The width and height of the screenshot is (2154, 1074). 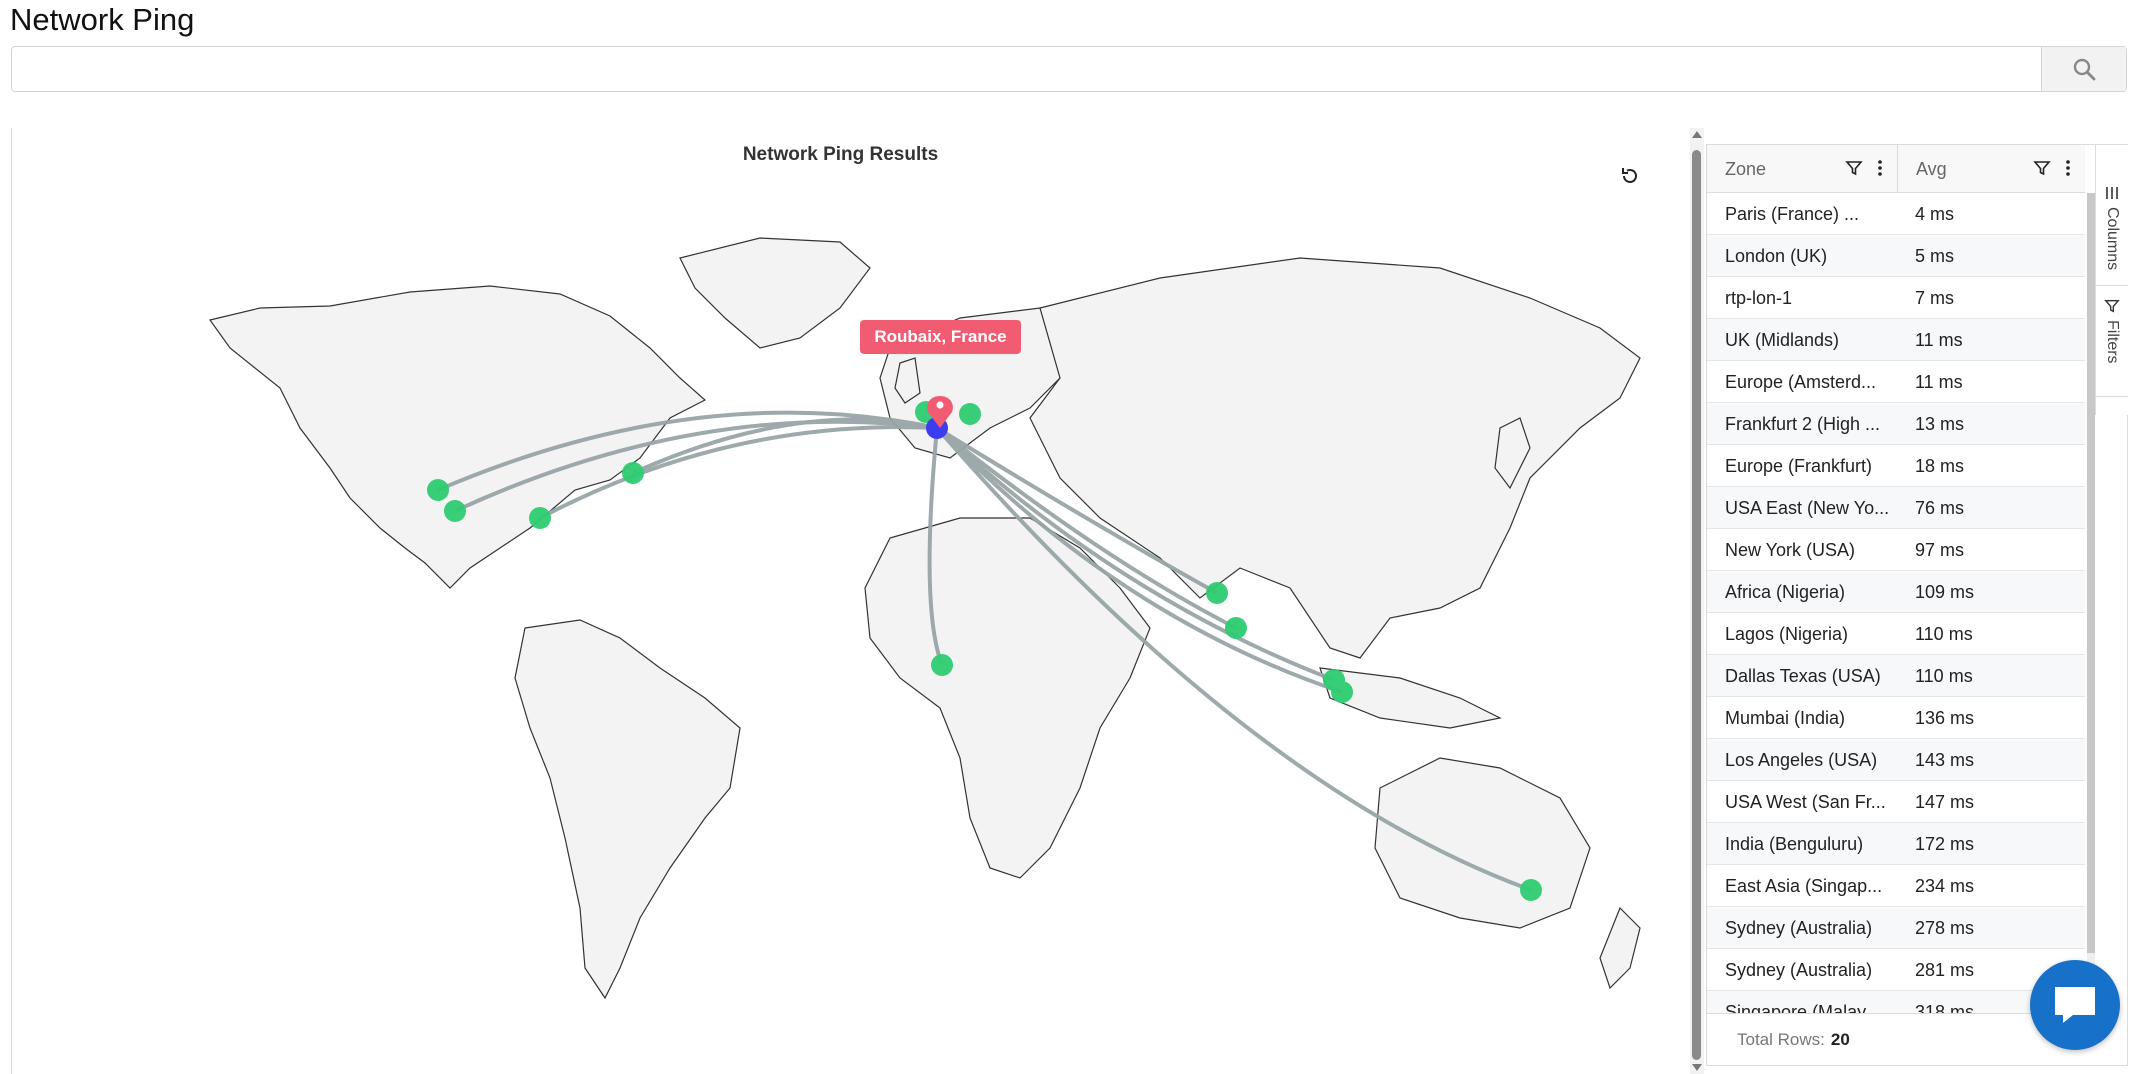 I want to click on cell-avg: 109 ms, so click(x=1945, y=592).